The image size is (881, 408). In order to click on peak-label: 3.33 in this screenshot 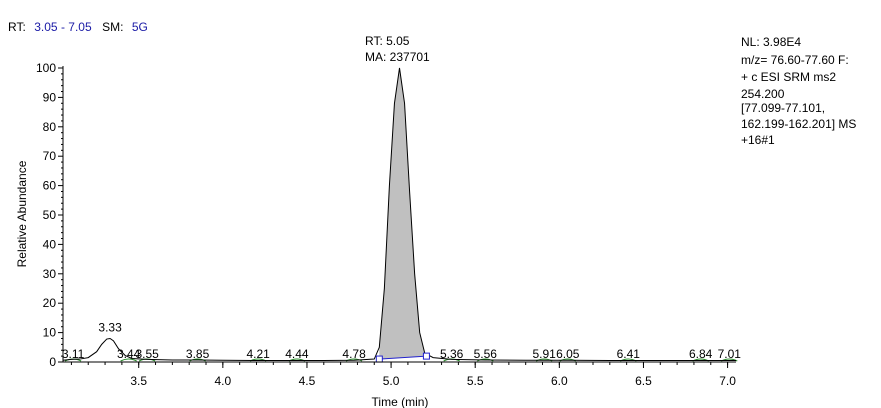, I will do `click(110, 327)`.